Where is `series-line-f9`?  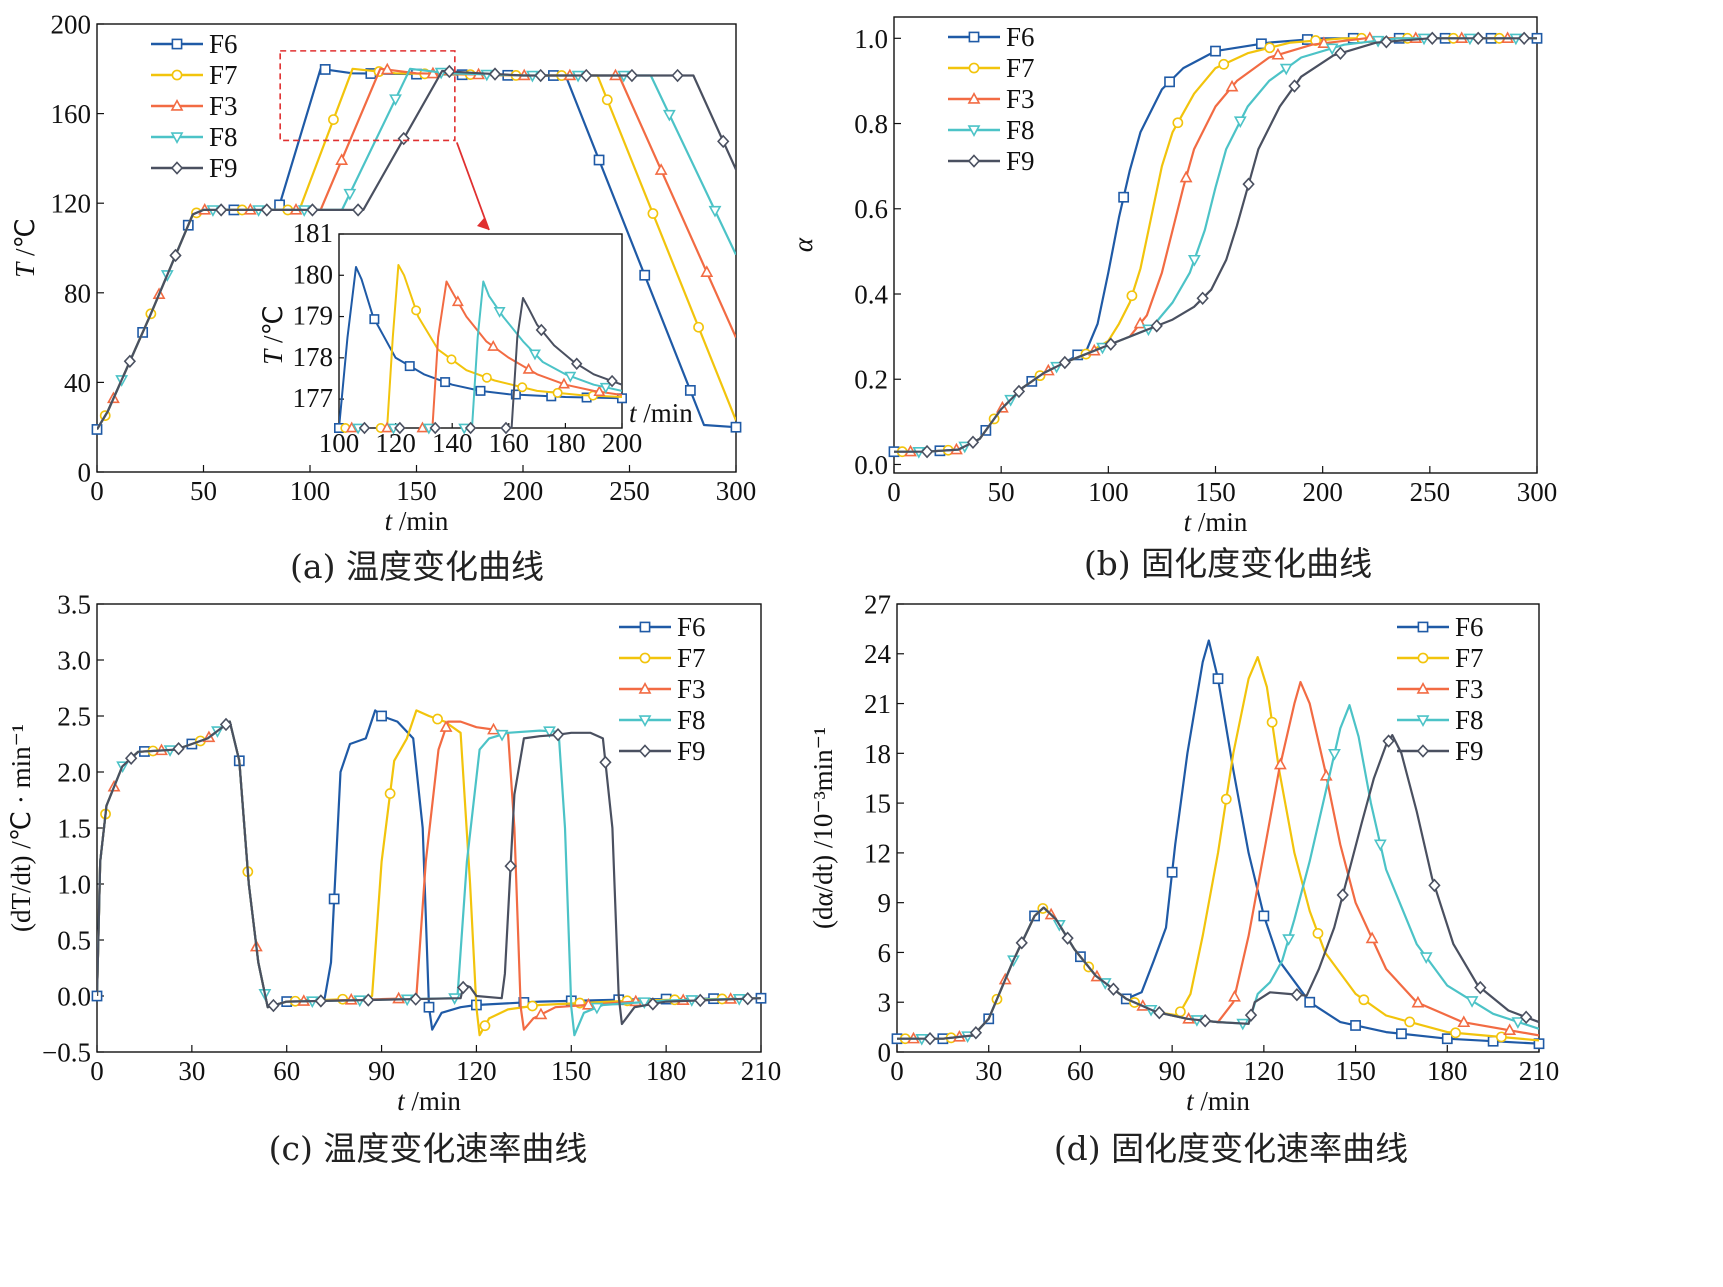 series-line-f9 is located at coordinates (1215, 245).